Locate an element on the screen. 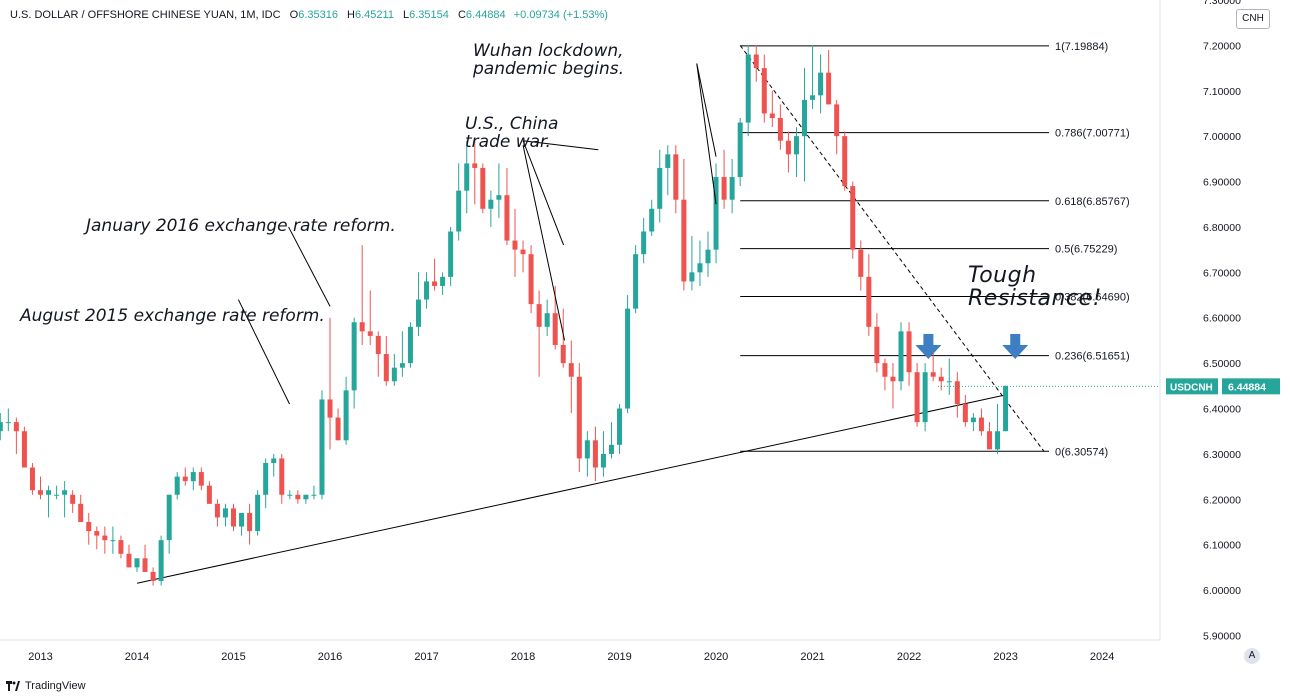 The image size is (1290, 700). x-tick-label: 2016 is located at coordinates (330, 657).